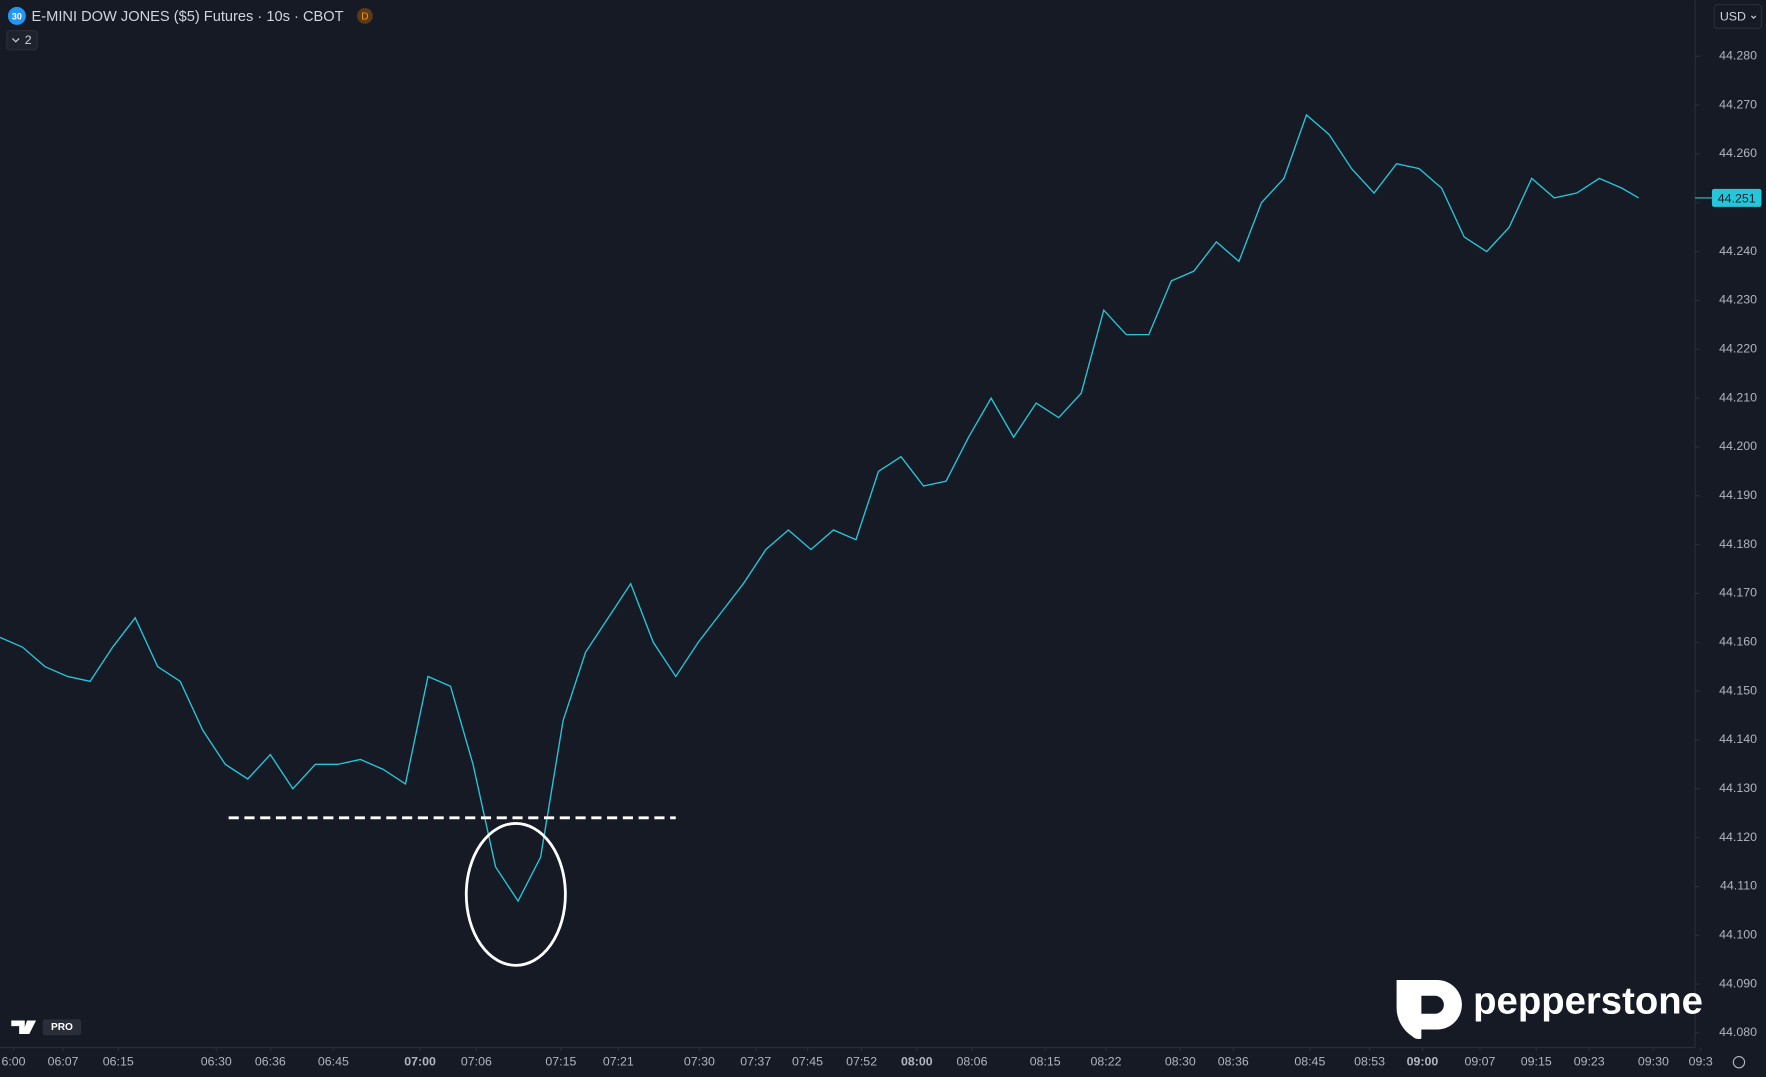  I want to click on x-tick-label: 07:45, so click(807, 1061).